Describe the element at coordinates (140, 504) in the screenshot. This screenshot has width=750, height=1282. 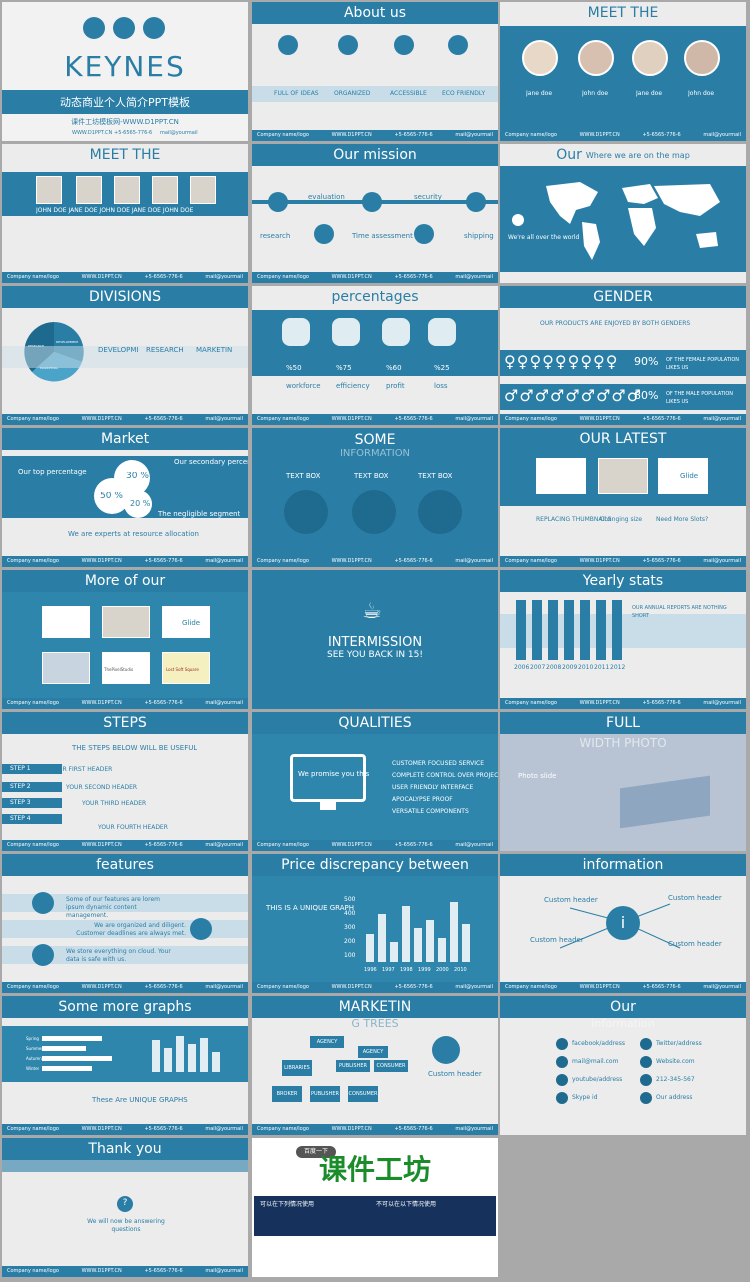
I see `value-20: 20 %` at that location.